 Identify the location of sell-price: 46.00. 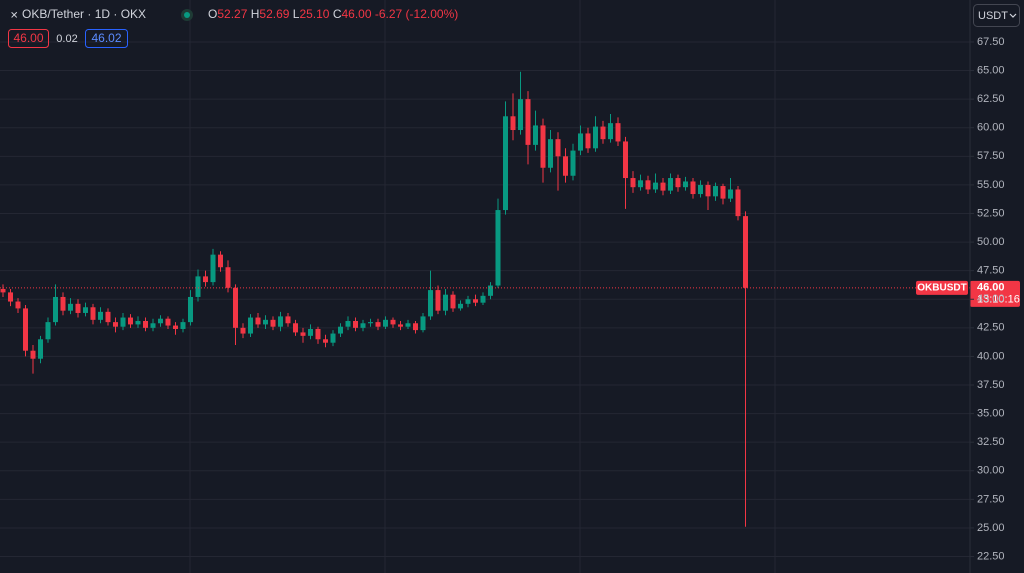
(28, 38).